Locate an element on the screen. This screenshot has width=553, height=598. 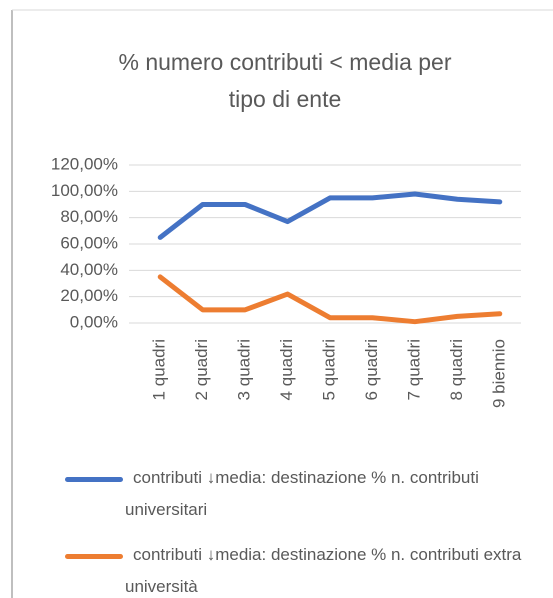
x-tick-label: 1 quadri is located at coordinates (159, 369).